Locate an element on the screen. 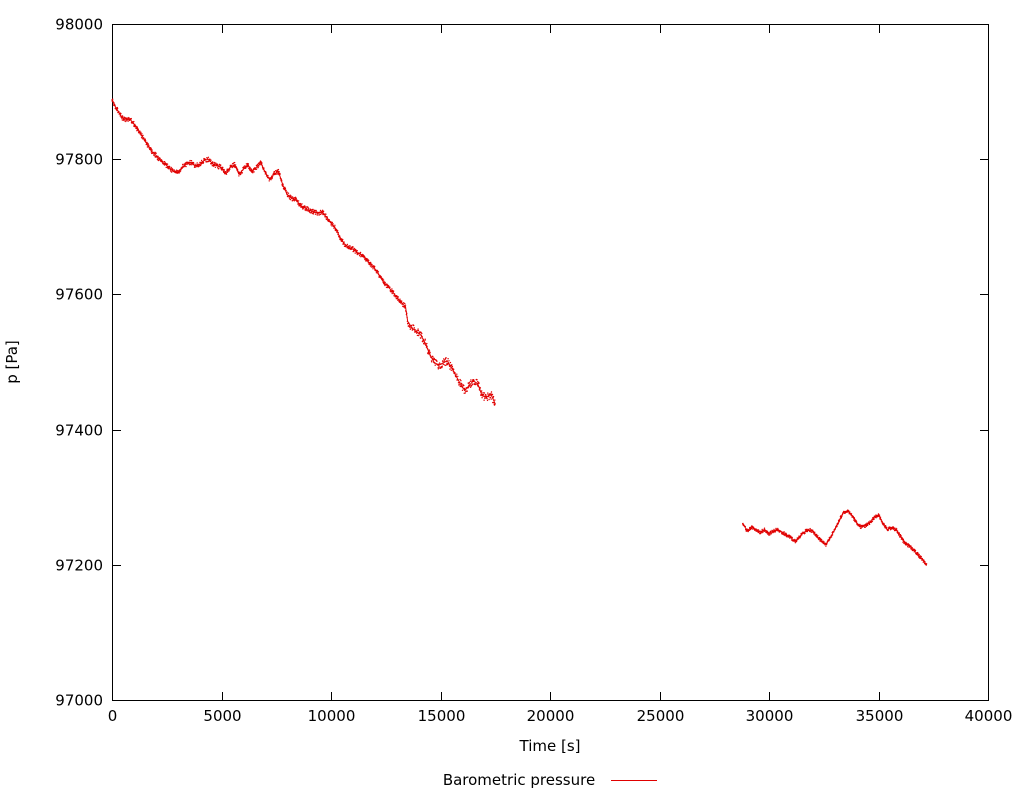 This screenshot has width=1024, height=800. x-tick-label: 10000 is located at coordinates (332, 716).